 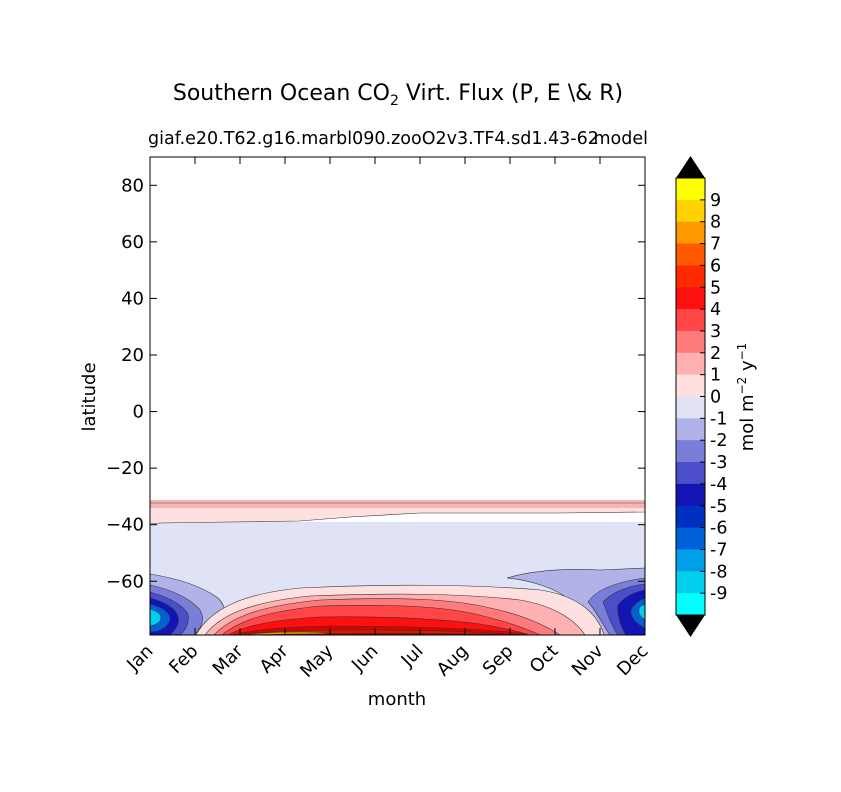 What do you see at coordinates (690, 167) in the screenshot?
I see `colorbar-extend-top` at bounding box center [690, 167].